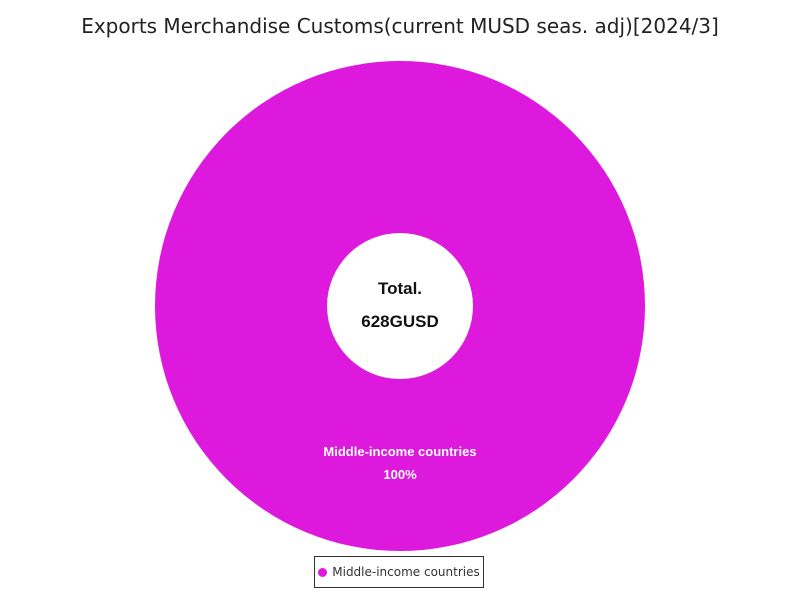 This screenshot has height=600, width=800. I want to click on center-total-label: Total., so click(400, 288).